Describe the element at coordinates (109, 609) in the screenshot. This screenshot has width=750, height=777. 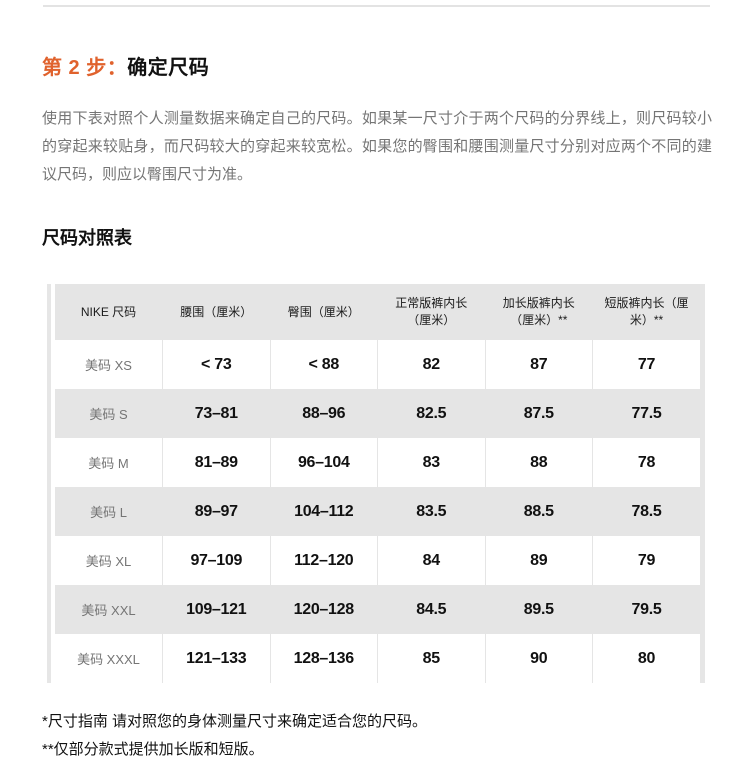
I see `size-label-cell: 美码 XXL` at that location.